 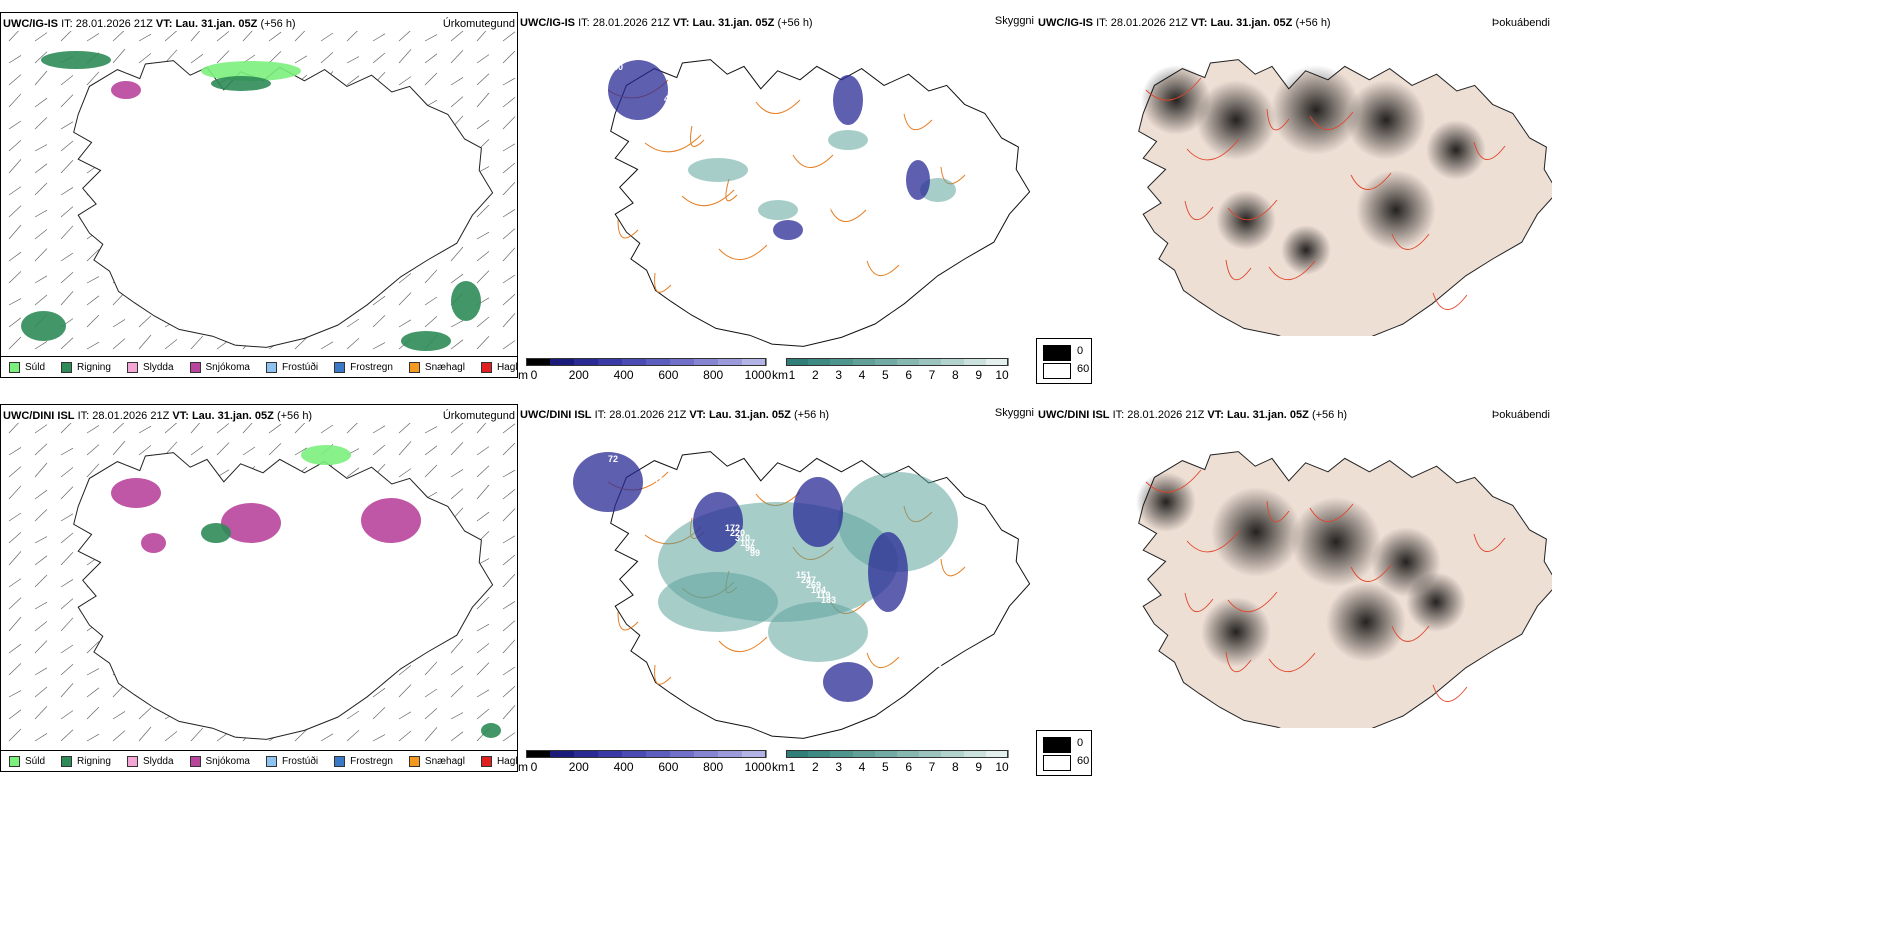 I want to click on visibility-label: 22, so click(x=745, y=151).